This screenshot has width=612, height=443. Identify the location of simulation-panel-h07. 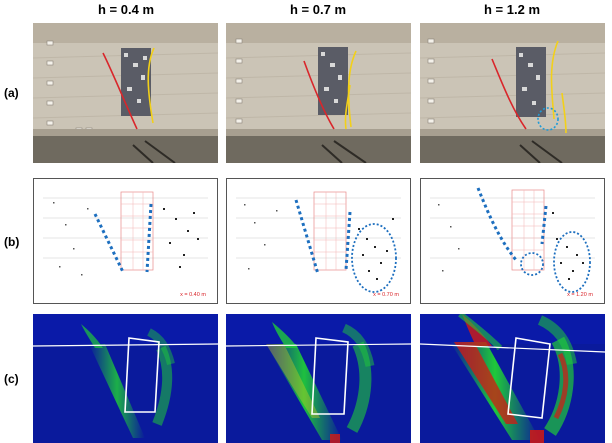
(318, 378).